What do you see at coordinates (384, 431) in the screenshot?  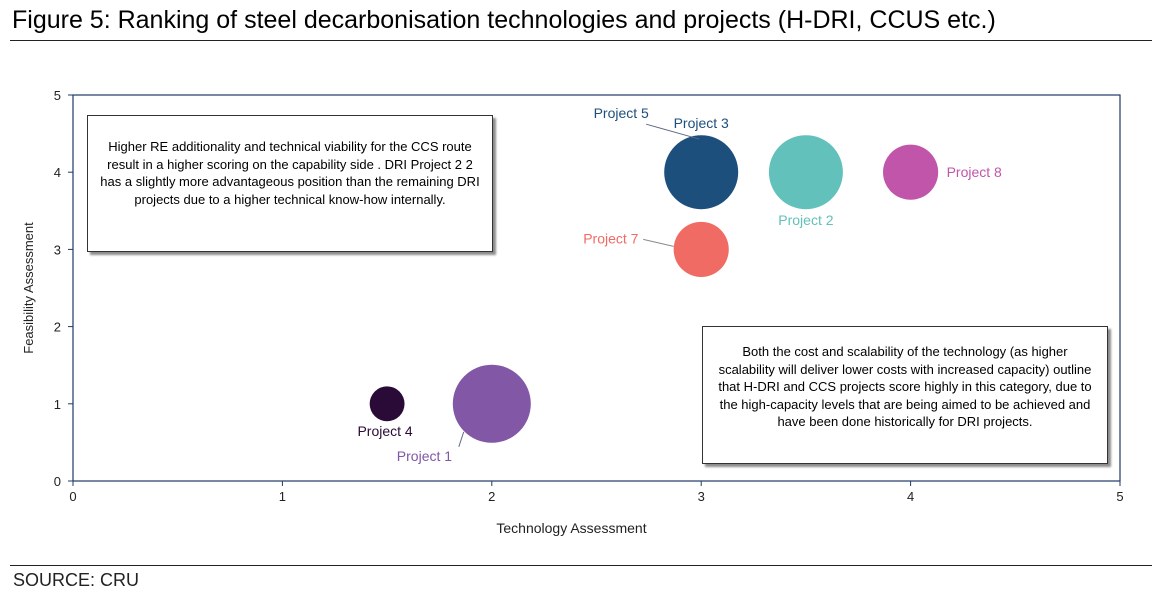 I see `bubble-label: Project 4` at bounding box center [384, 431].